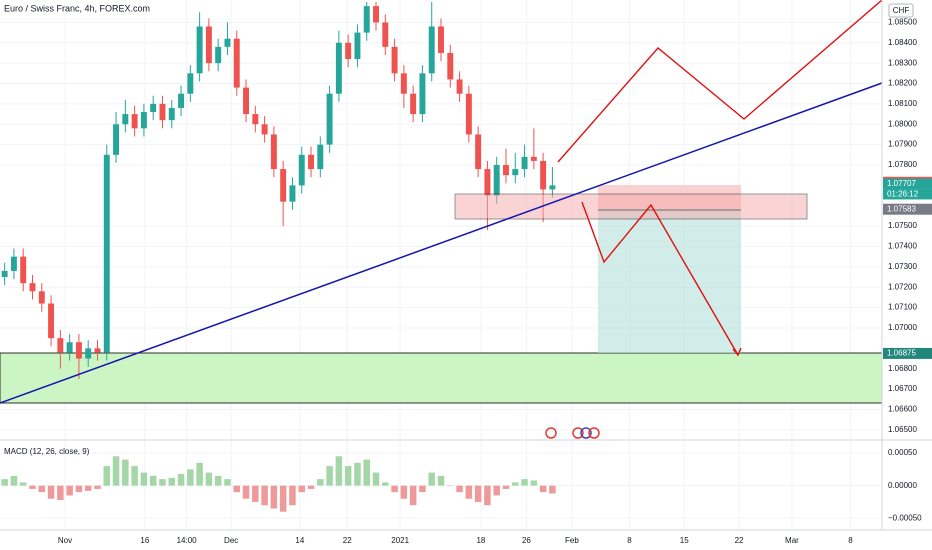  Describe the element at coordinates (905, 517) in the screenshot. I see `y-tick-label: −0.00050` at that location.